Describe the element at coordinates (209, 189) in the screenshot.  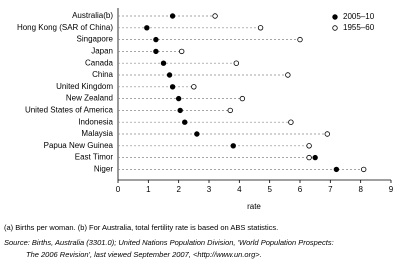
I see `x-tick-label: 3` at that location.